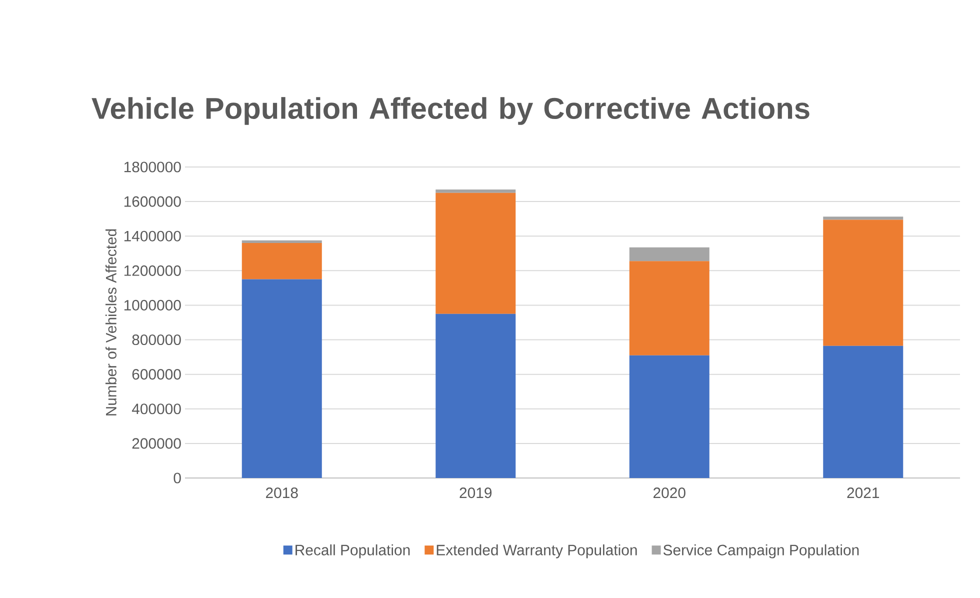 This screenshot has height=598, width=980. What do you see at coordinates (152, 201) in the screenshot?
I see `y-tick-label: 1600000` at bounding box center [152, 201].